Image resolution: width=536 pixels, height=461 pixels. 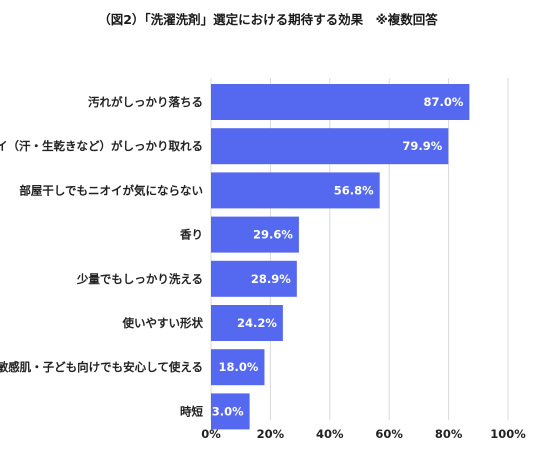 What do you see at coordinates (191, 411) in the screenshot?
I see `category-label: 時短` at bounding box center [191, 411].